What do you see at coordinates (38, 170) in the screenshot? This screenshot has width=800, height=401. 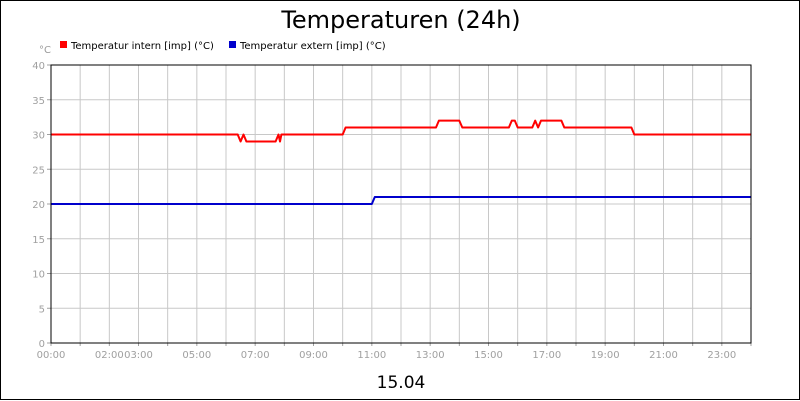 I see `y-tick-label: 25` at bounding box center [38, 170].